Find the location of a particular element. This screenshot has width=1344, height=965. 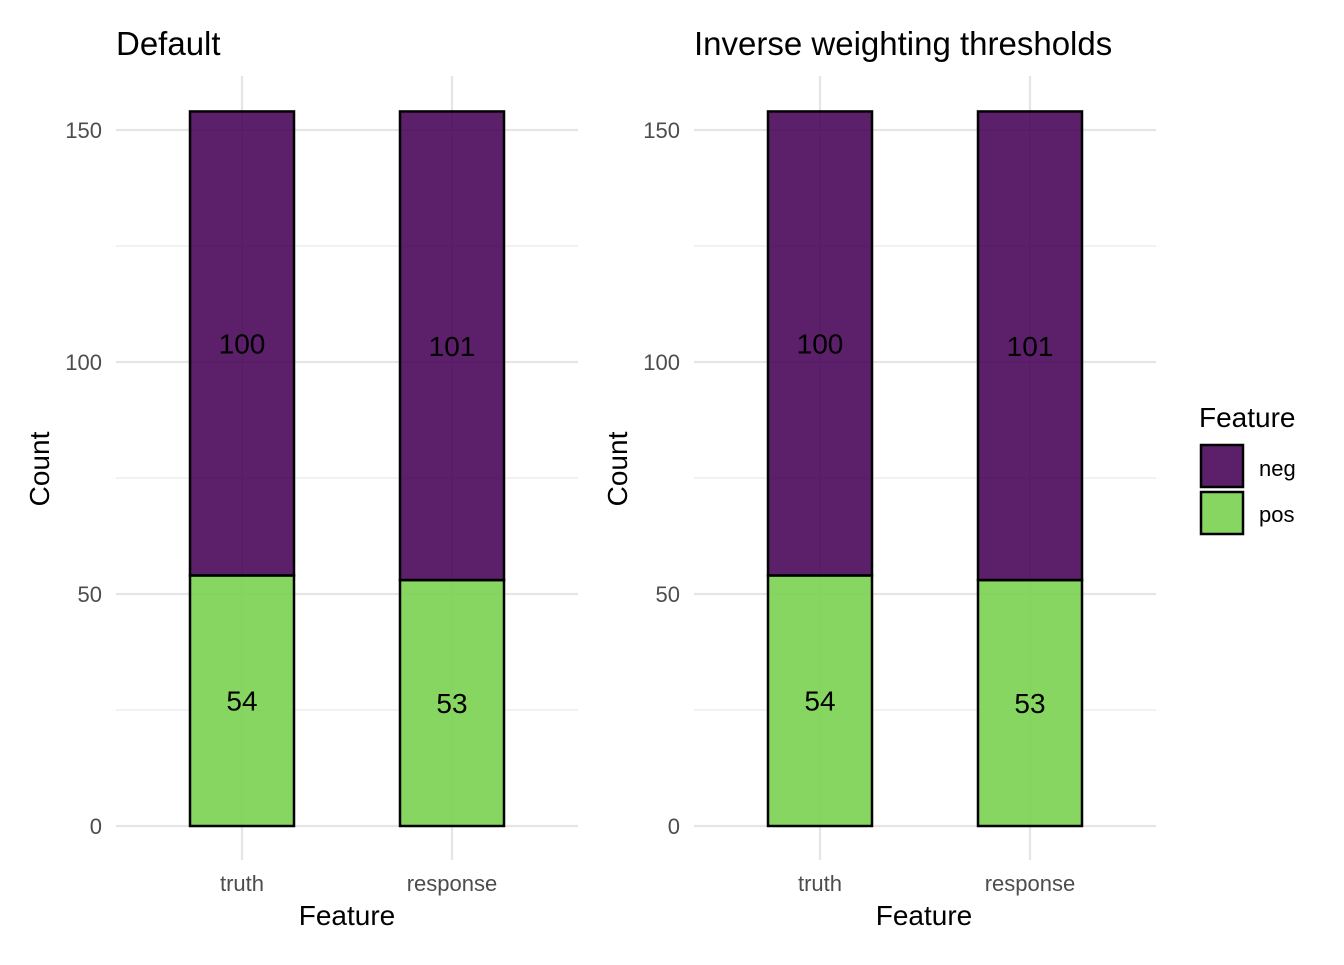

bar-pos-response is located at coordinates (1030, 703).